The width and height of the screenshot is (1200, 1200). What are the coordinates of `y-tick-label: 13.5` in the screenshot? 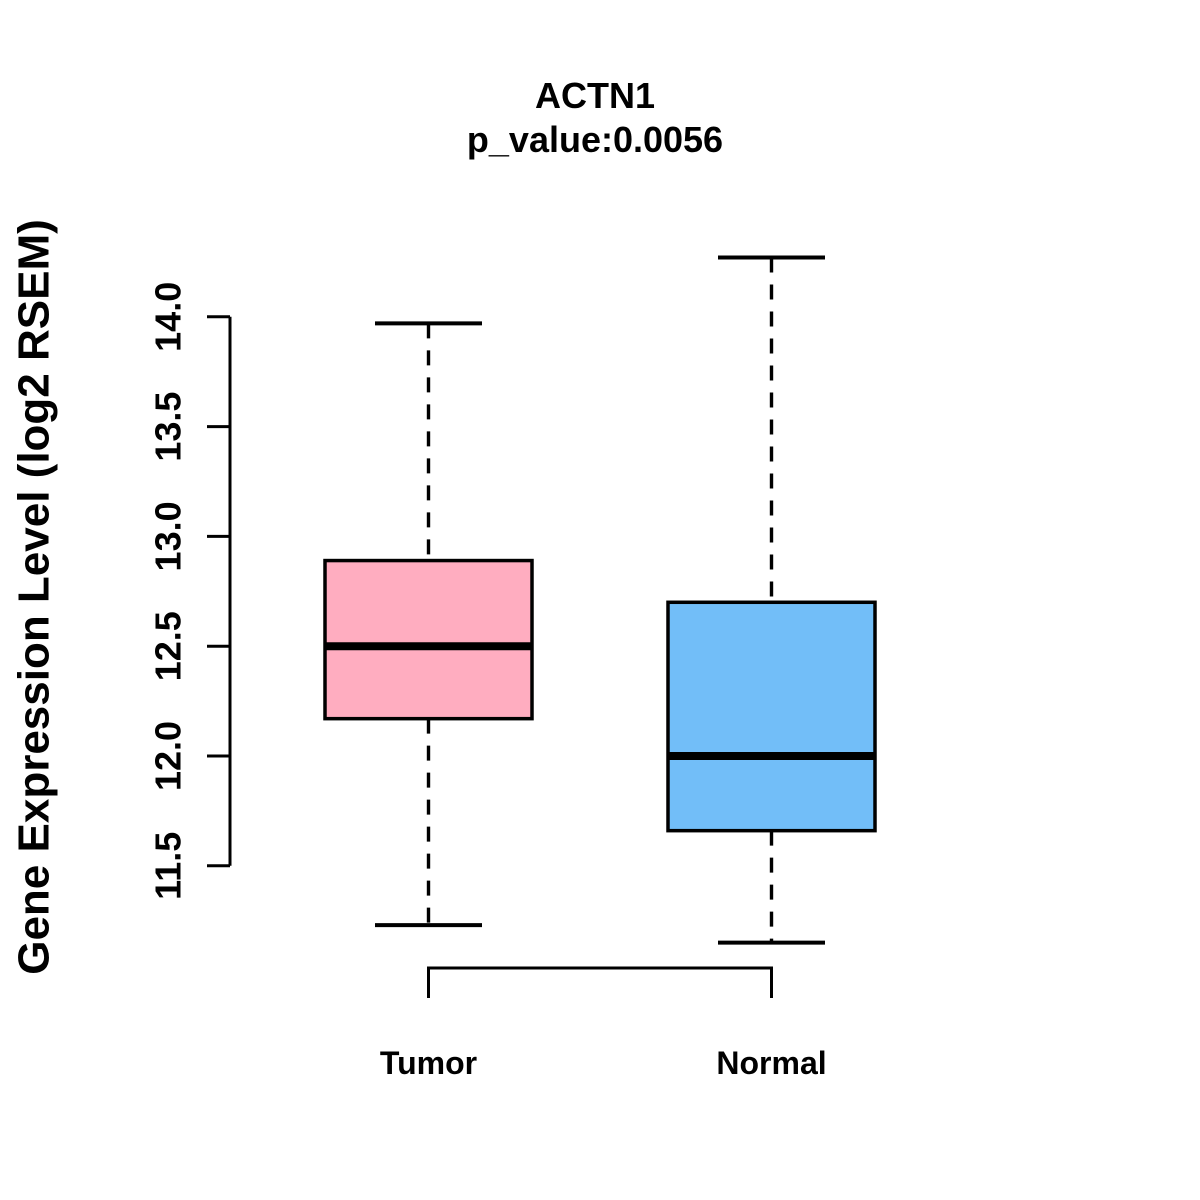 It's located at (168, 427).